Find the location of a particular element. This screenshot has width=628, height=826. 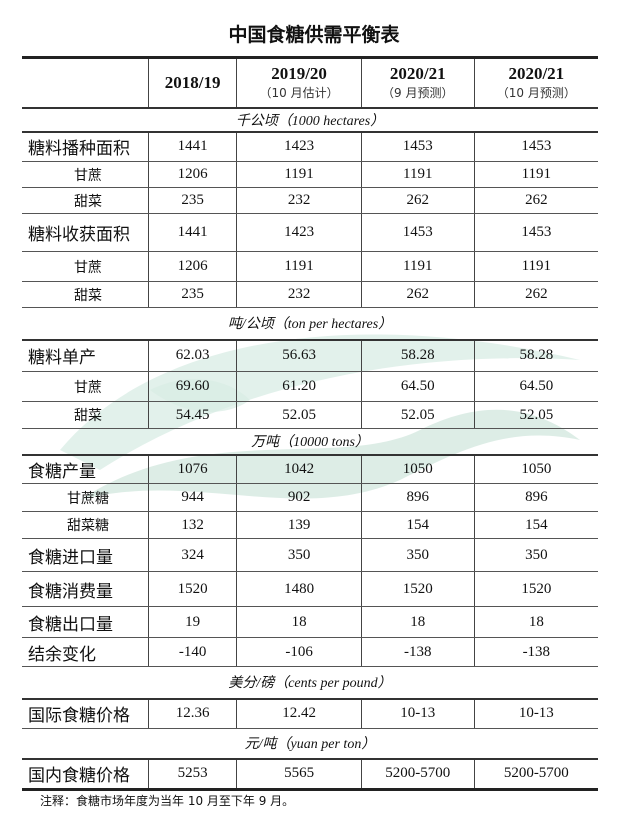

table-row: 食糖出口量 19 18 18 18 is located at coordinates (310, 622).